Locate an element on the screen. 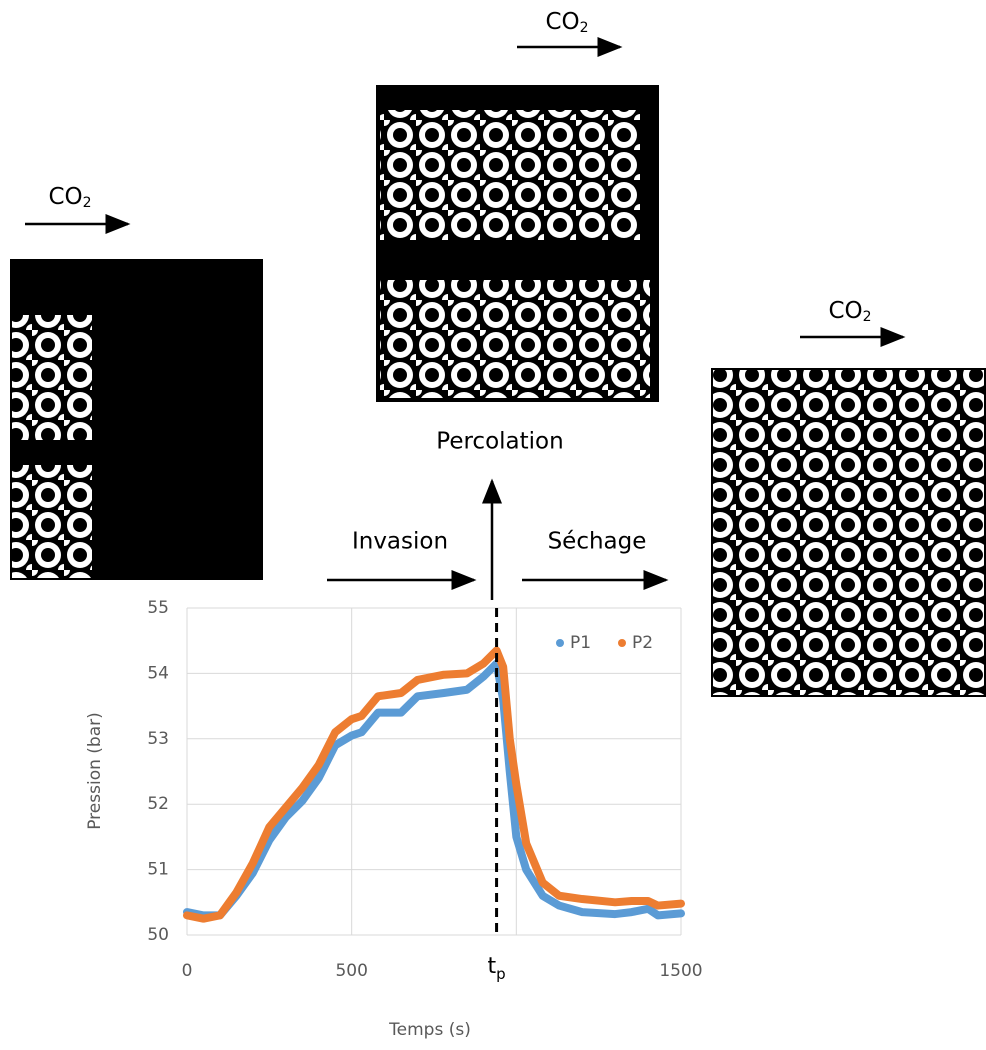 This screenshot has width=986, height=1050. image-invasion is located at coordinates (136, 419).